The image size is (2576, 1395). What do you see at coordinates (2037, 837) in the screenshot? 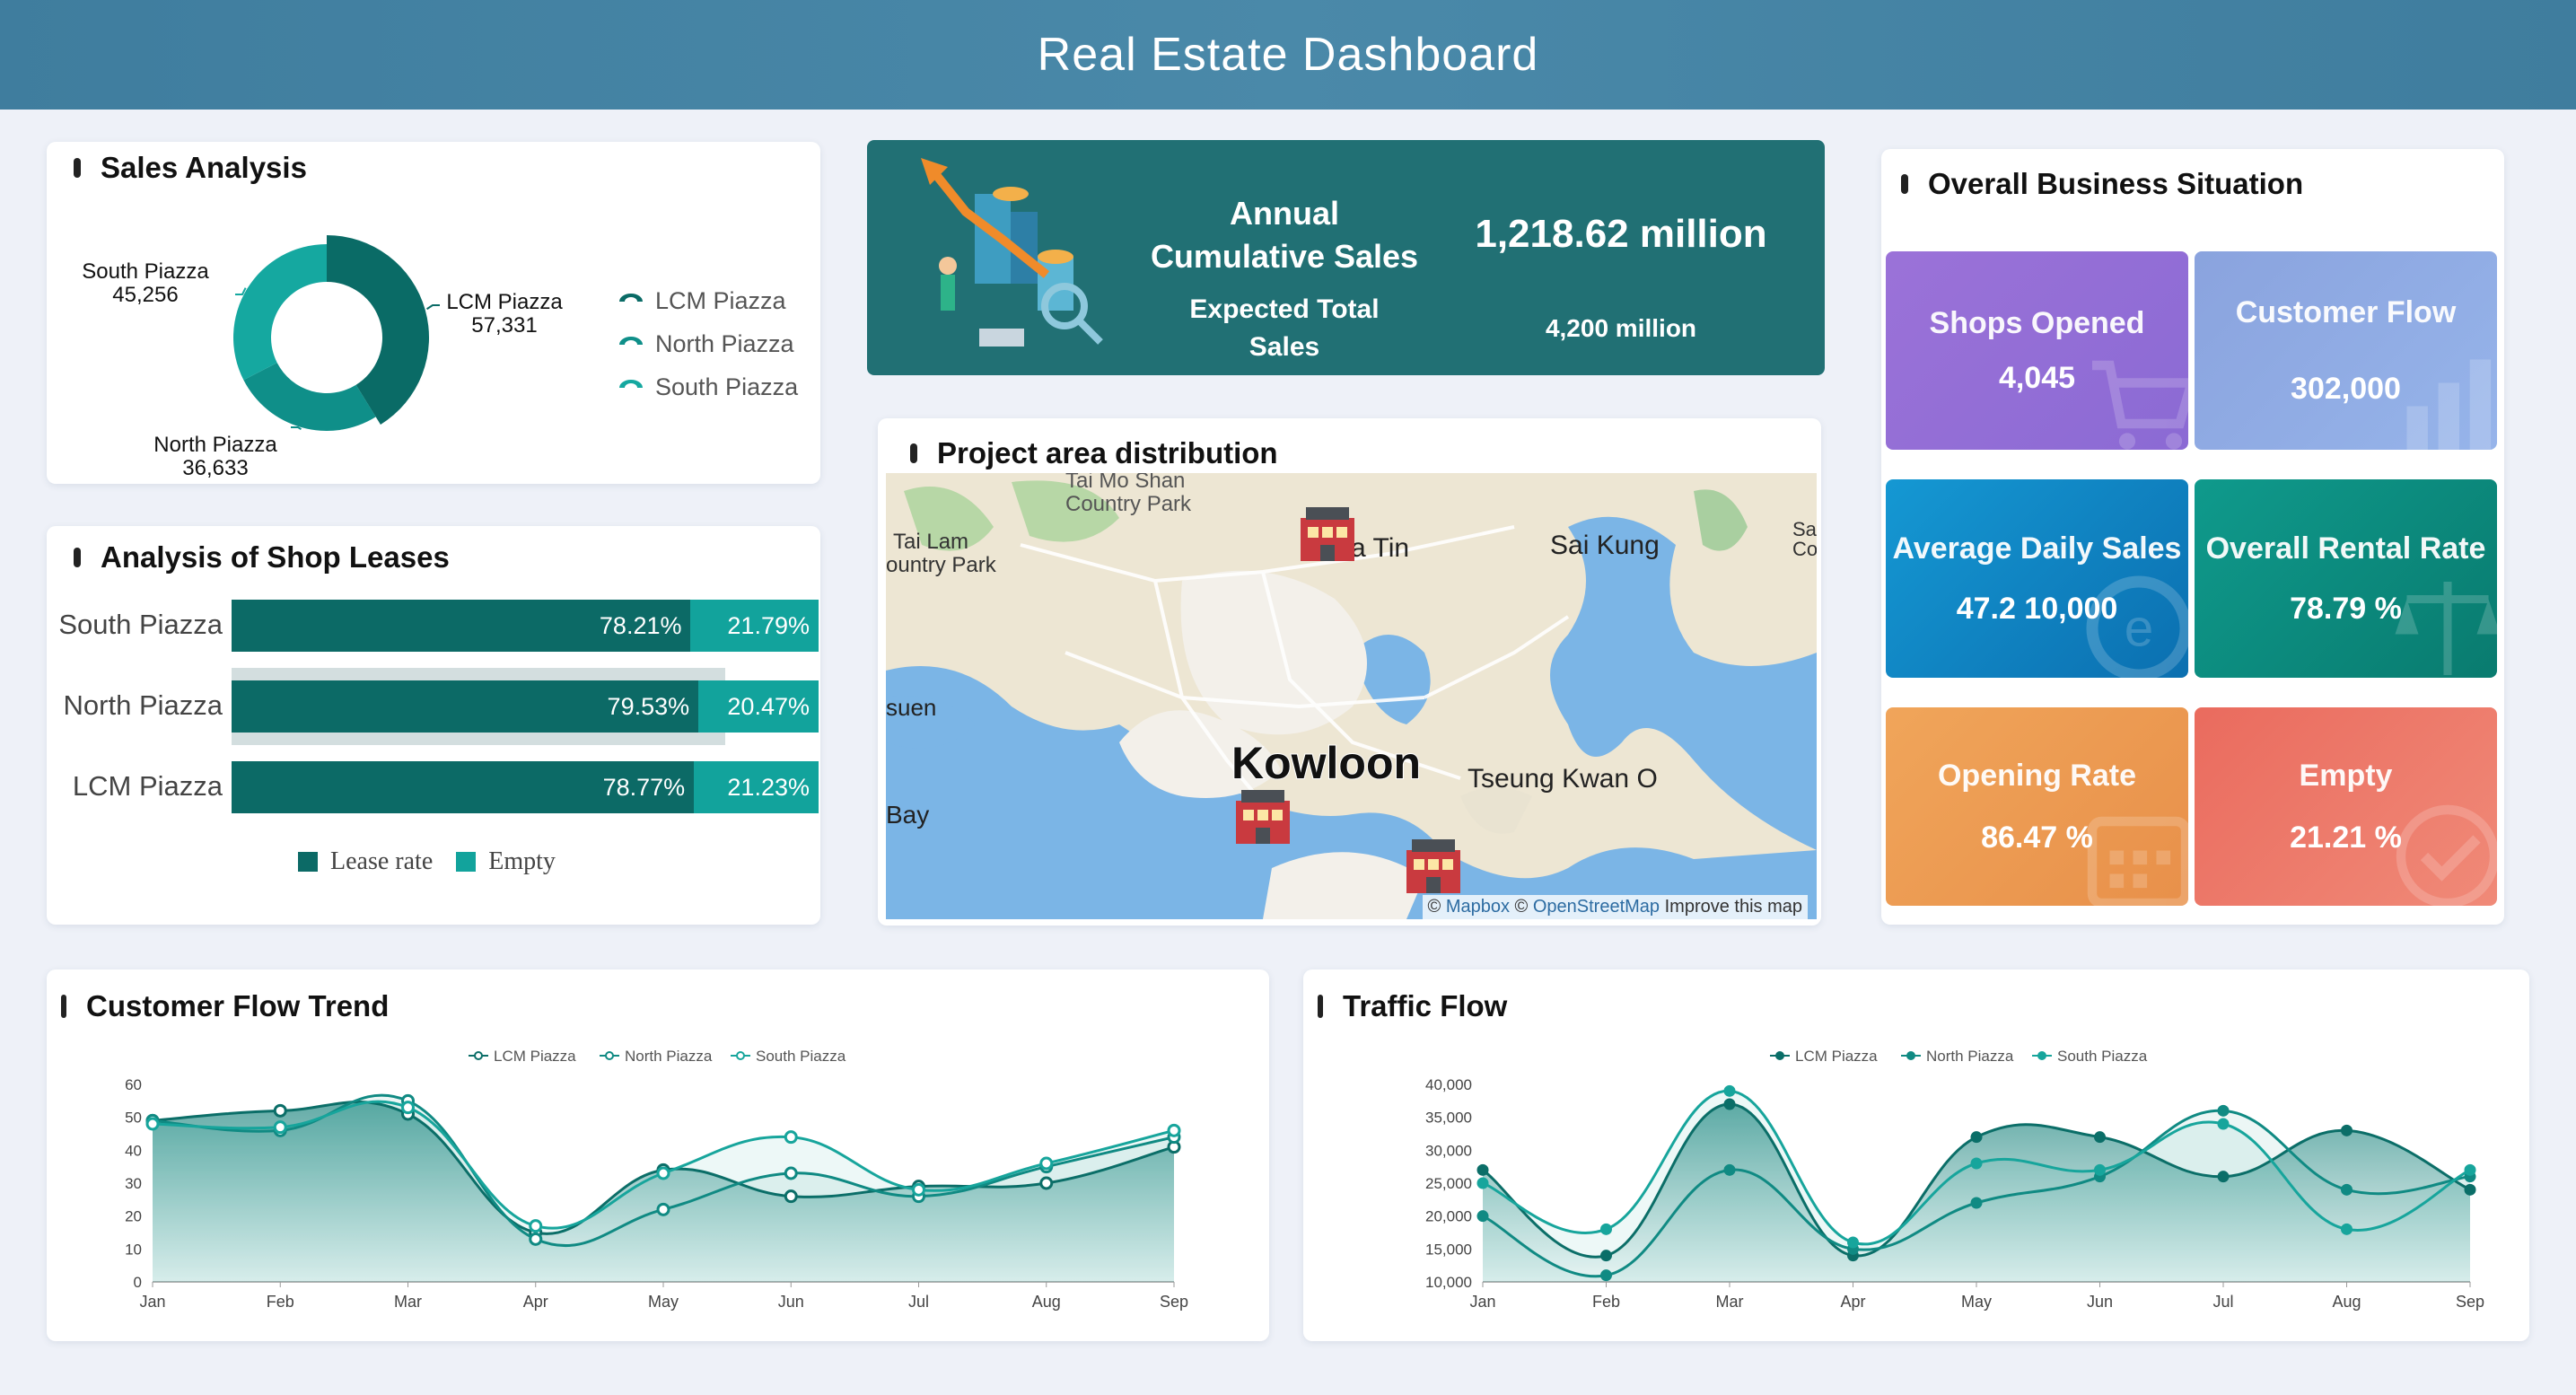
I see `kpi-value: 86.47 %` at bounding box center [2037, 837].